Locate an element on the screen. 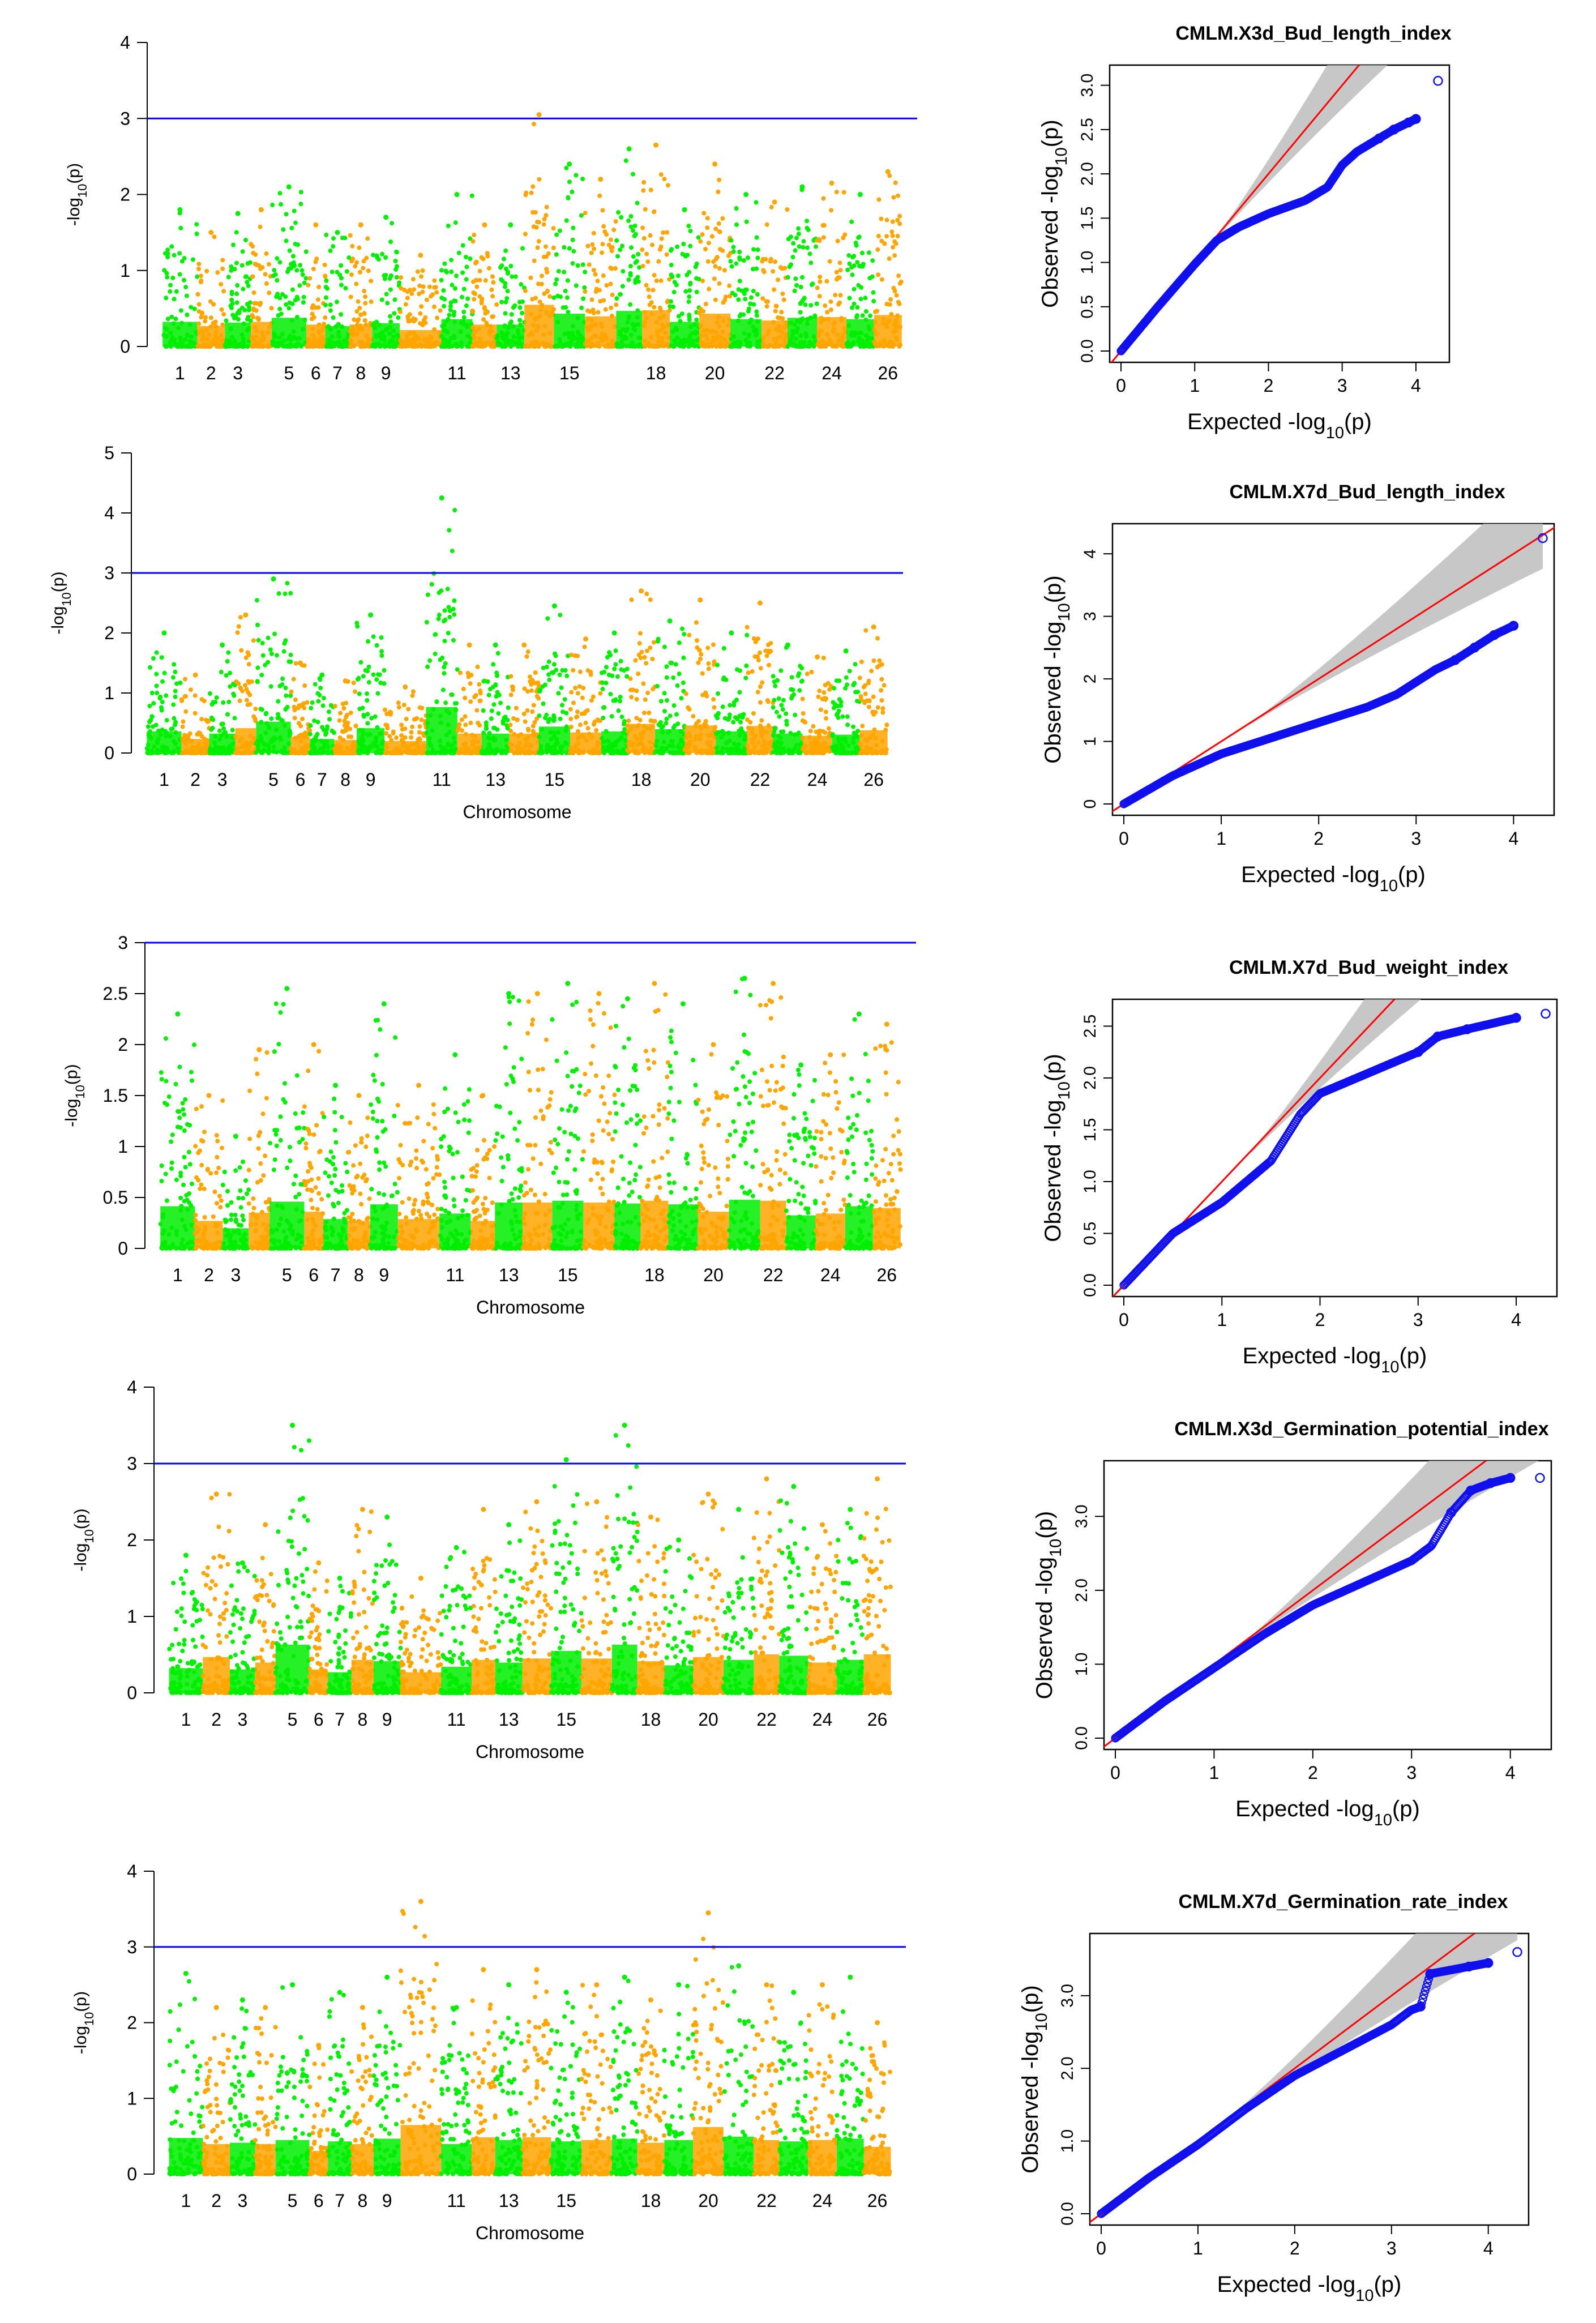 This screenshot has height=2323, width=1596. x-tick-label: 0 is located at coordinates (1121, 385).